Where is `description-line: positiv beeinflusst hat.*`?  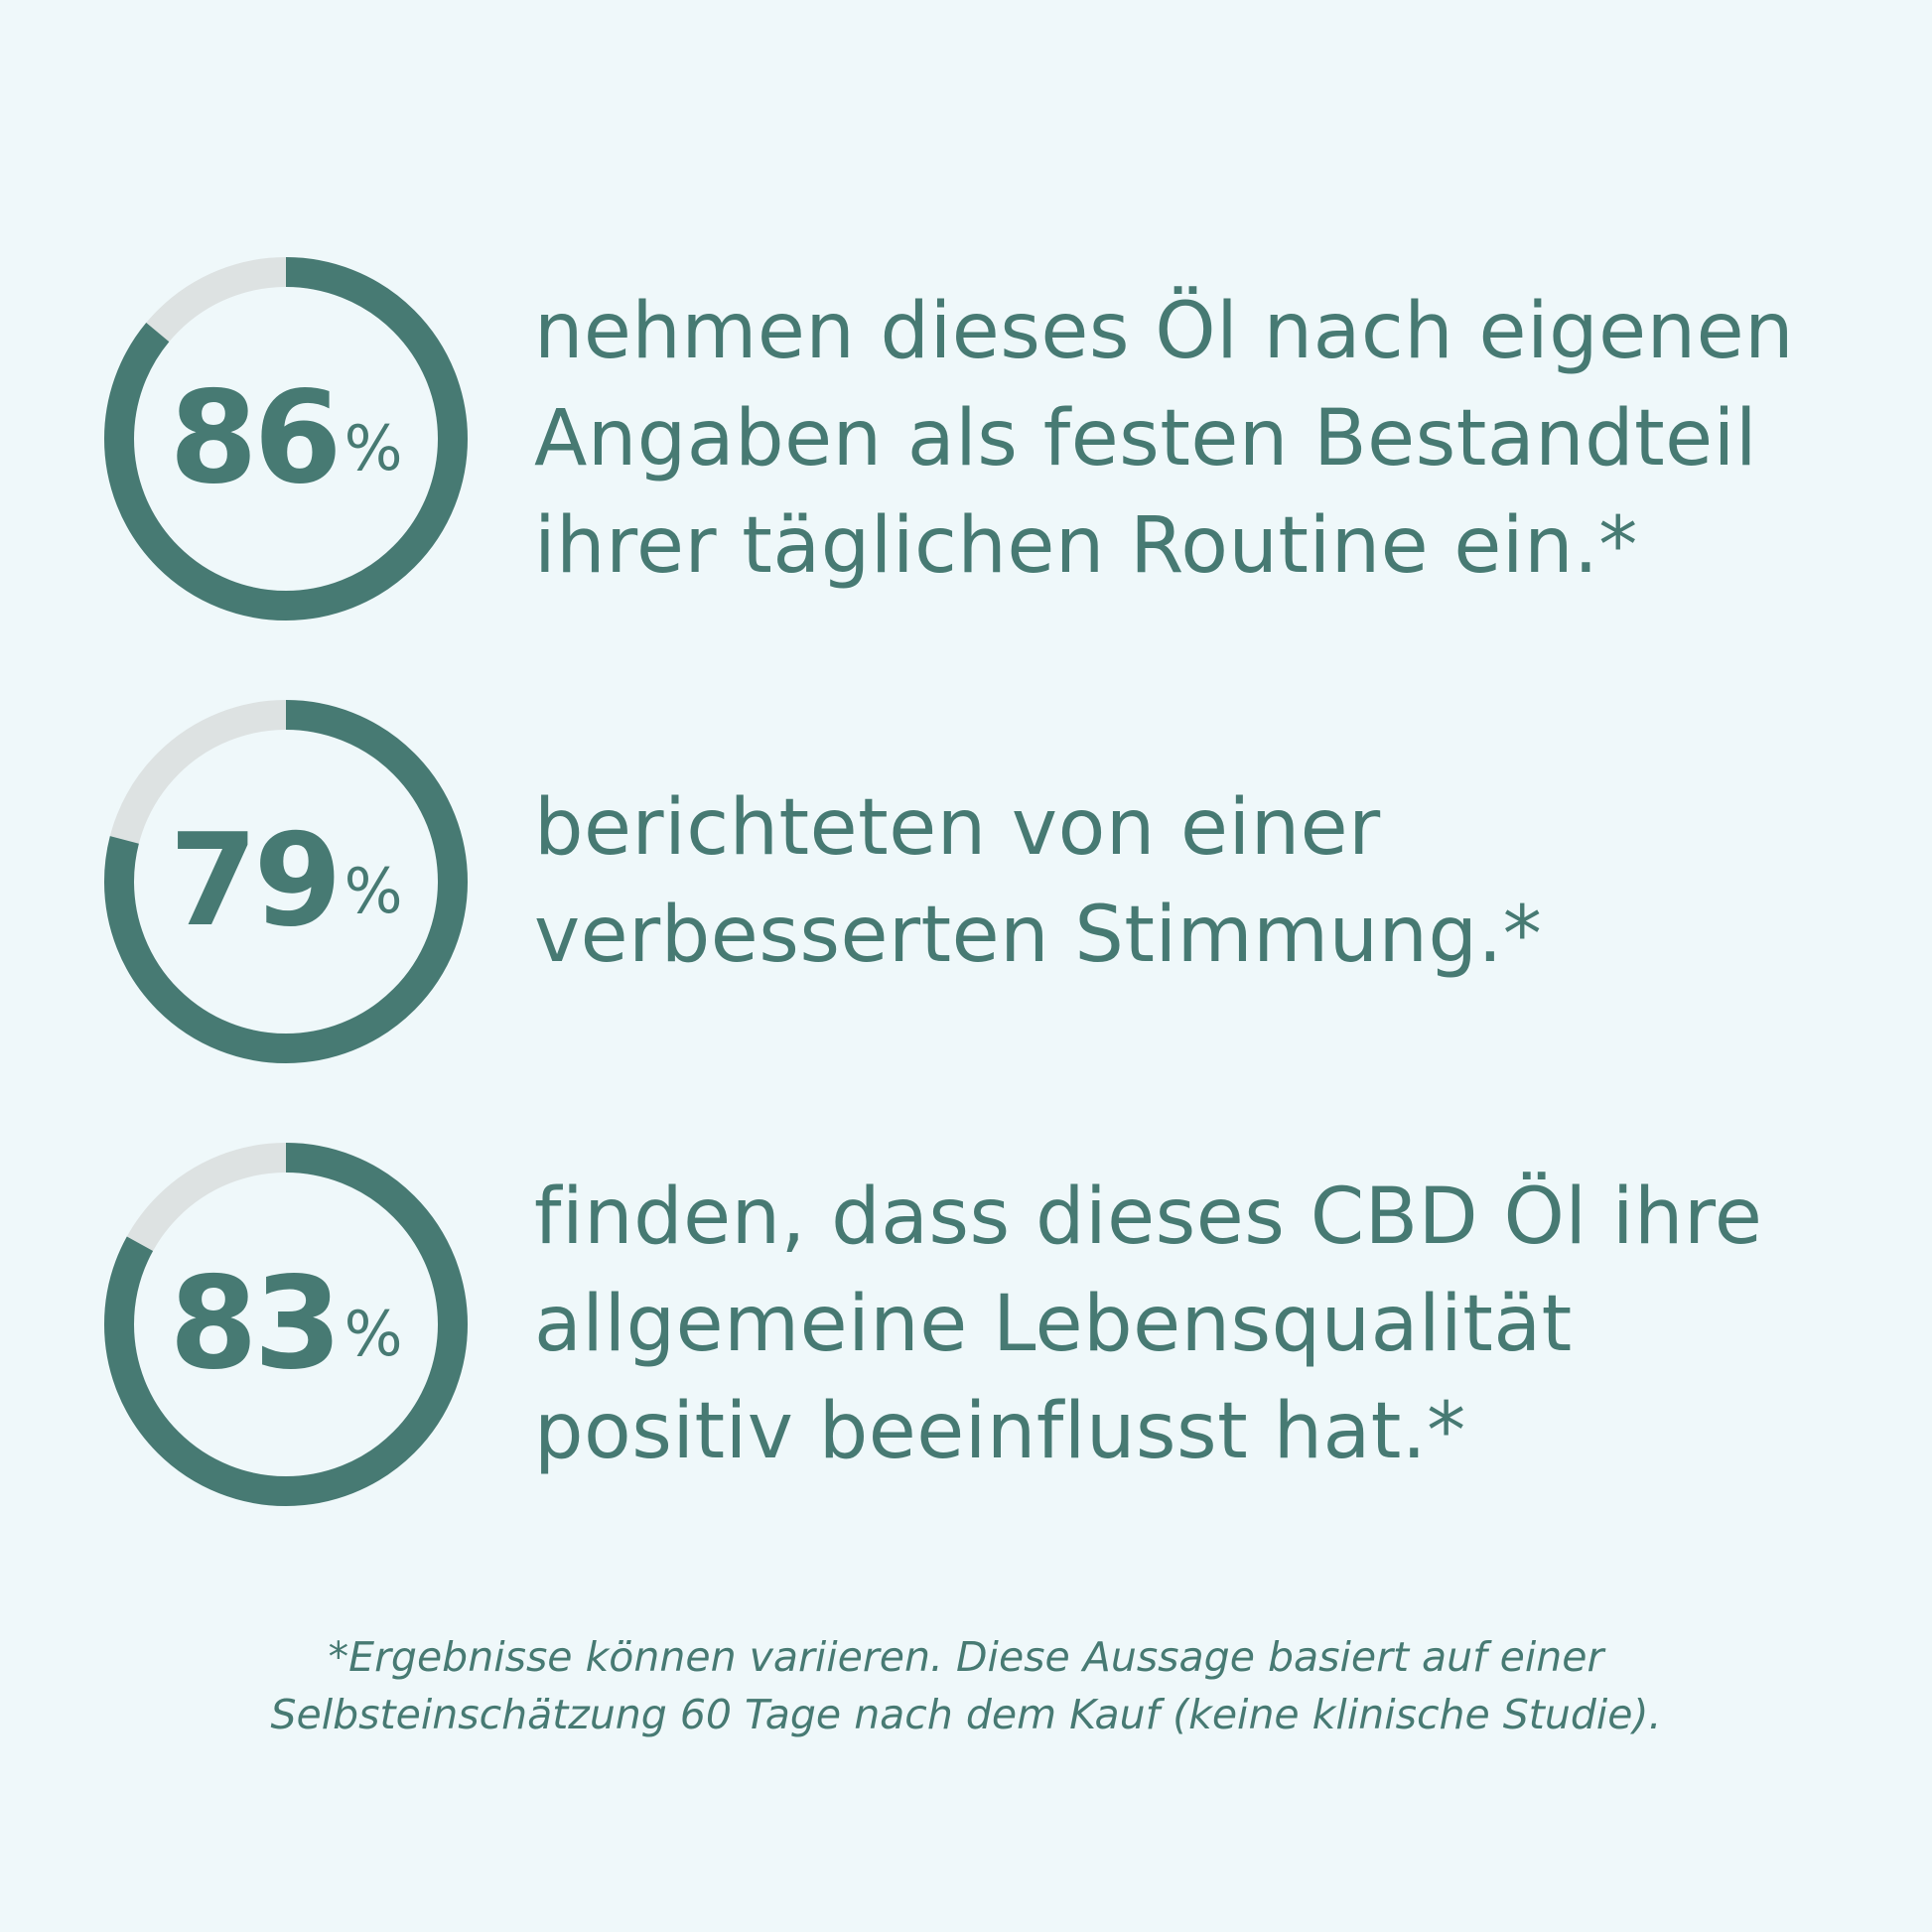
description-line: positiv beeinflusst hat.* is located at coordinates (1000, 1432).